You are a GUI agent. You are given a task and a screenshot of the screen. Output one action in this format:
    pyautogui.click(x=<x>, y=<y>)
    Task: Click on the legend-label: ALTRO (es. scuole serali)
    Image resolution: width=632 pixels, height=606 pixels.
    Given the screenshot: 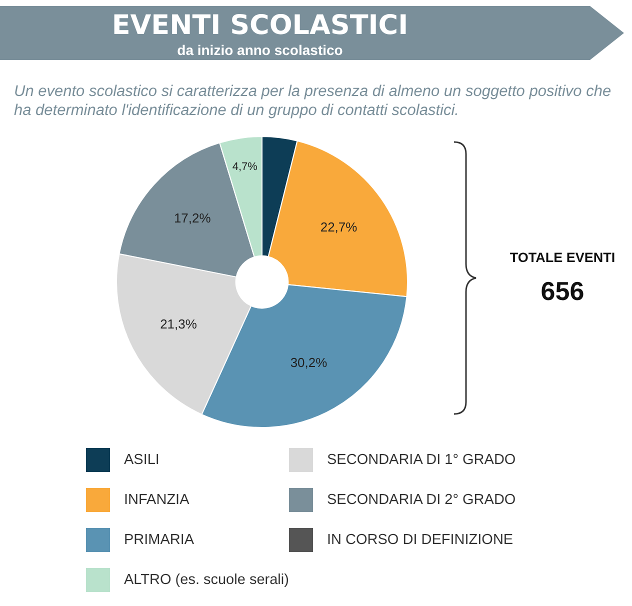 What is the action you would take?
    pyautogui.click(x=206, y=580)
    